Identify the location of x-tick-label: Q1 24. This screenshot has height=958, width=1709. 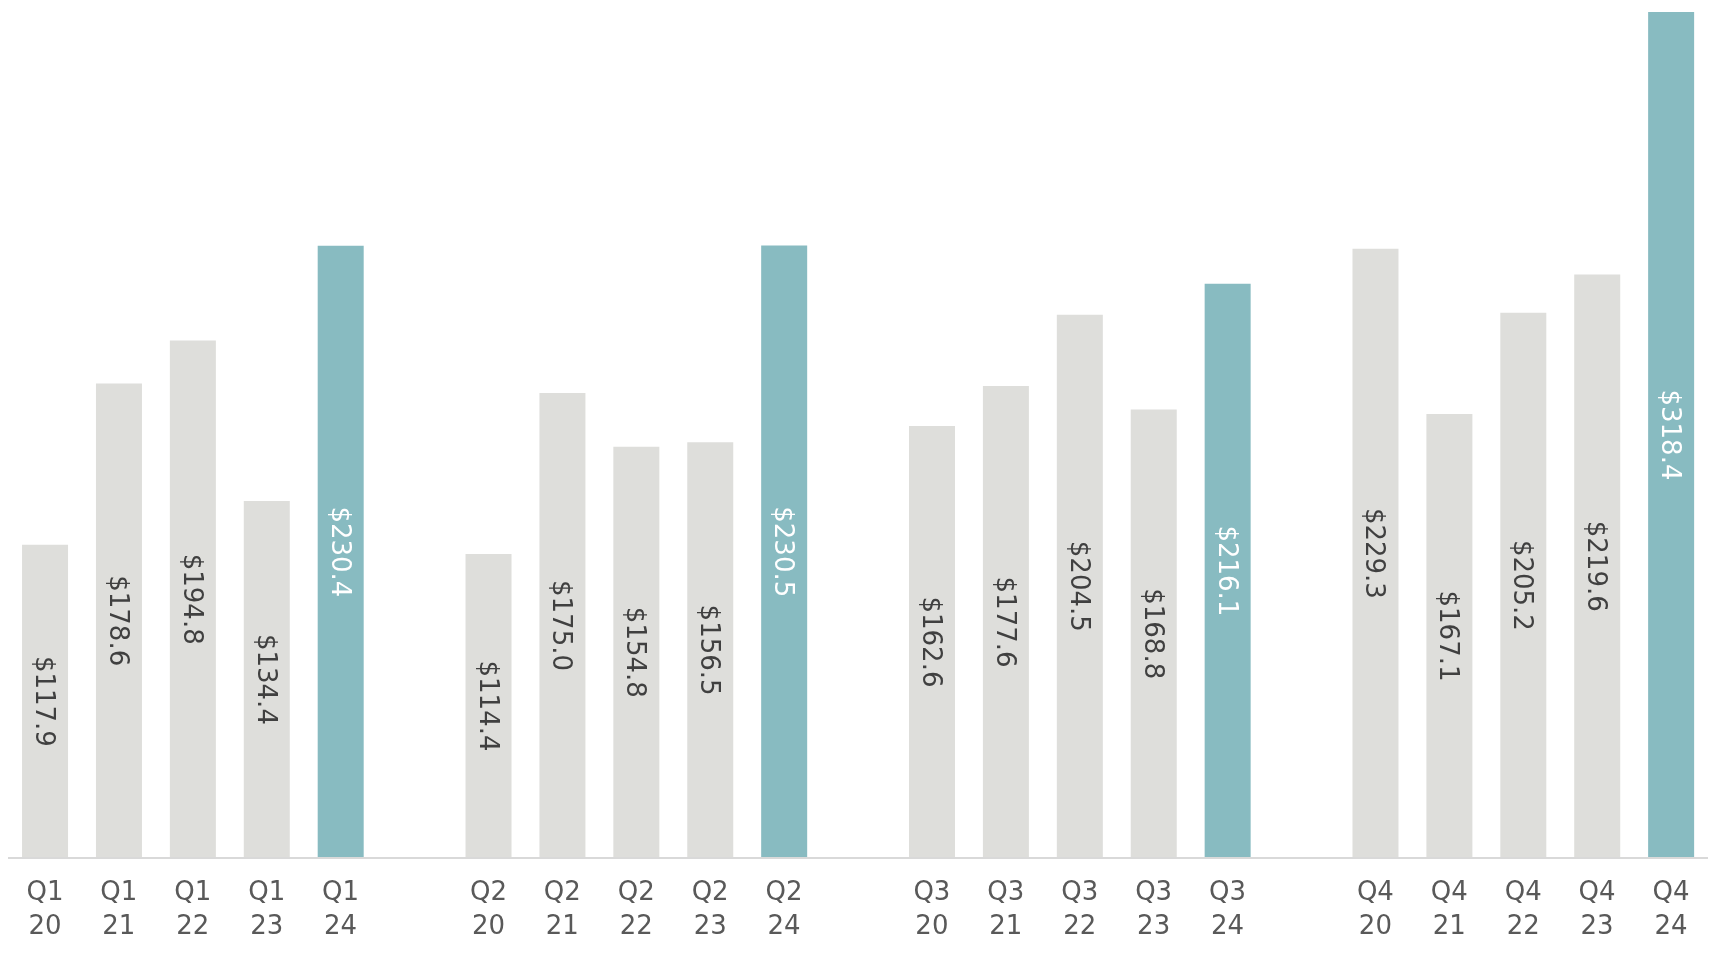
(341, 908).